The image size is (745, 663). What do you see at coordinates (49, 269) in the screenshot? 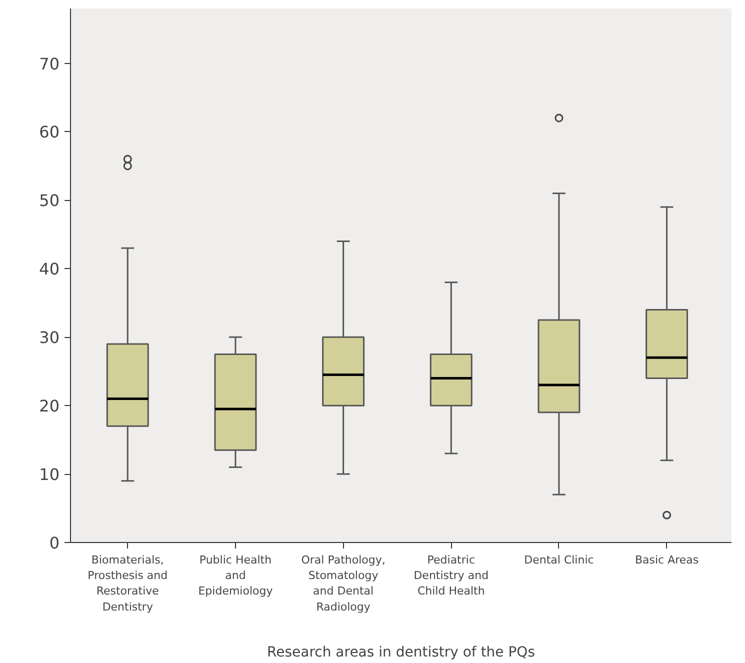
I see `y-tick-label: 40` at bounding box center [49, 269].